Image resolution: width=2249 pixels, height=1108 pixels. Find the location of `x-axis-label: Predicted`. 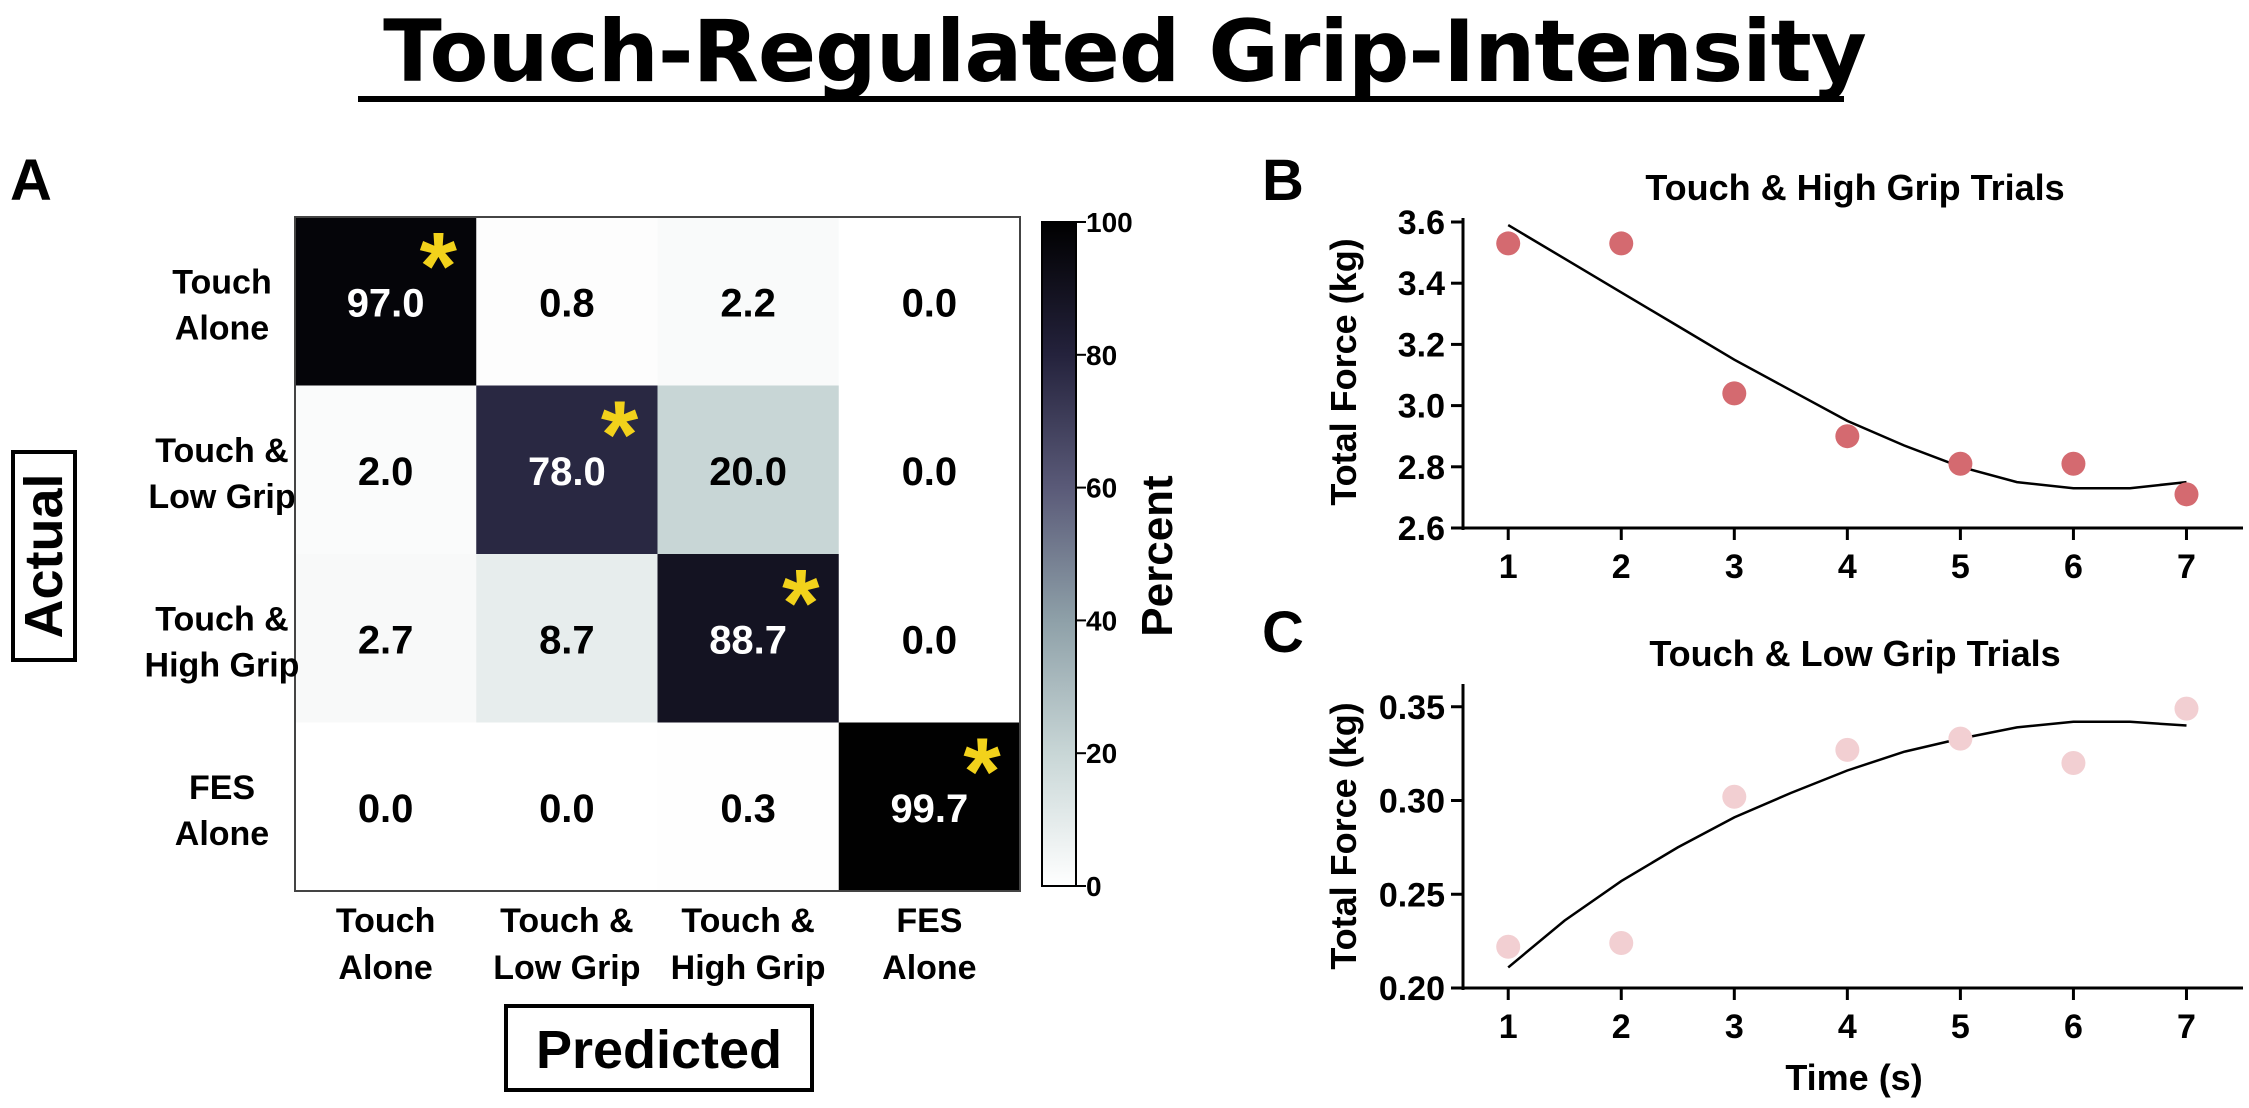

x-axis-label: Predicted is located at coordinates (659, 1050).